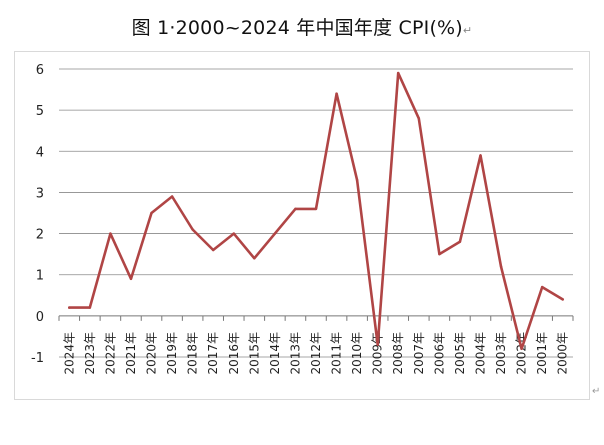  Describe the element at coordinates (40, 235) in the screenshot. I see `y-tick-label-3: 2` at that location.